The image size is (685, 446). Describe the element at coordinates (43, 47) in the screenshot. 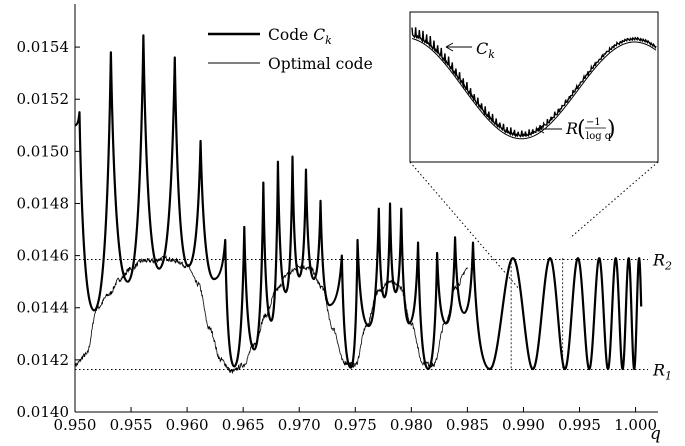

I see `y-tick-label: 0.0154` at that location.